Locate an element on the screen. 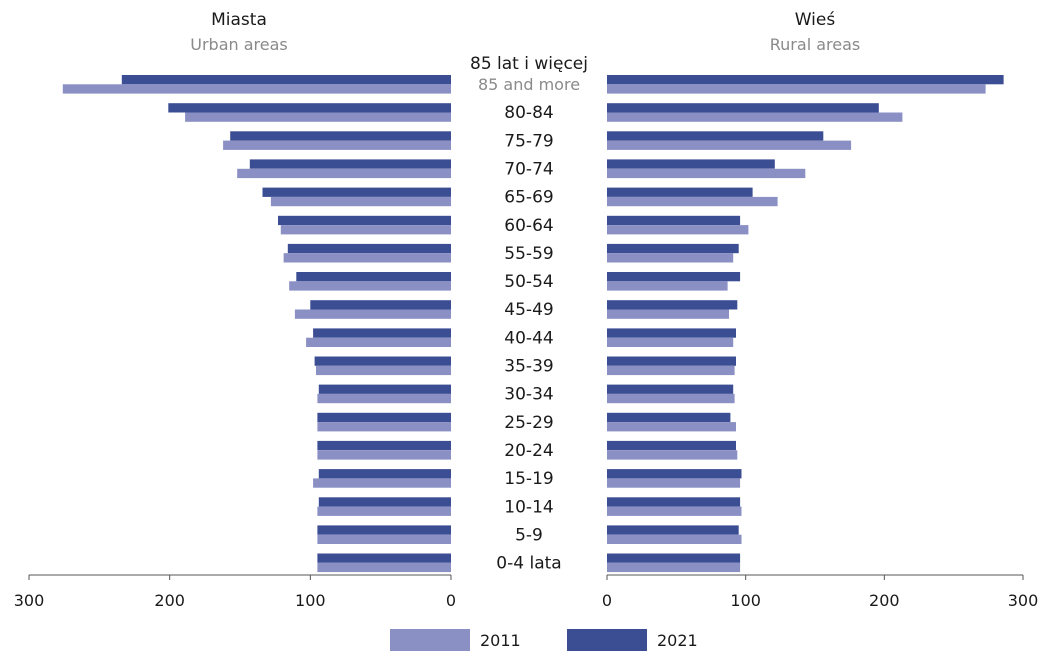  category-label: 70-74 is located at coordinates (528, 169).